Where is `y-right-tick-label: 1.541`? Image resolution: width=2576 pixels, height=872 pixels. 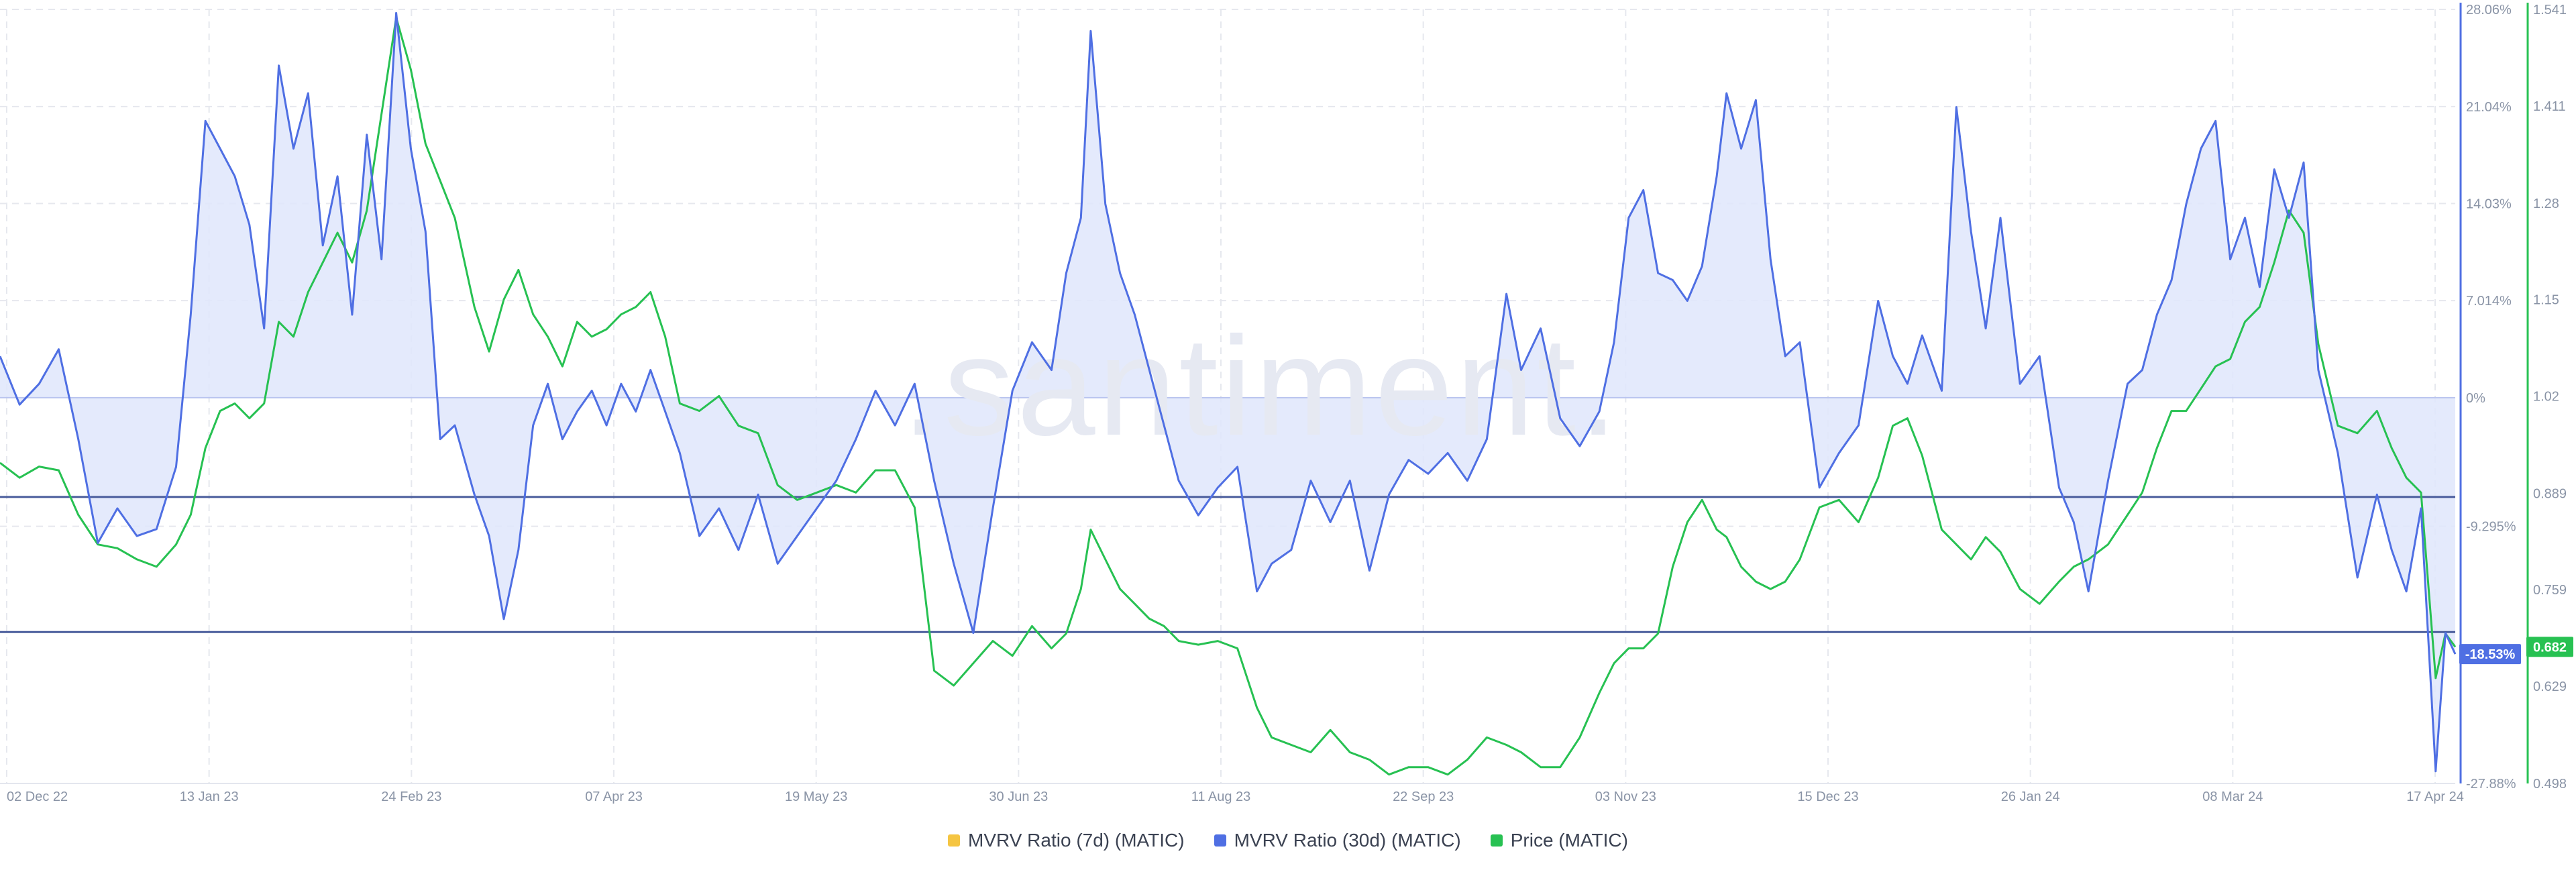 y-right-tick-label: 1.541 is located at coordinates (2550, 10).